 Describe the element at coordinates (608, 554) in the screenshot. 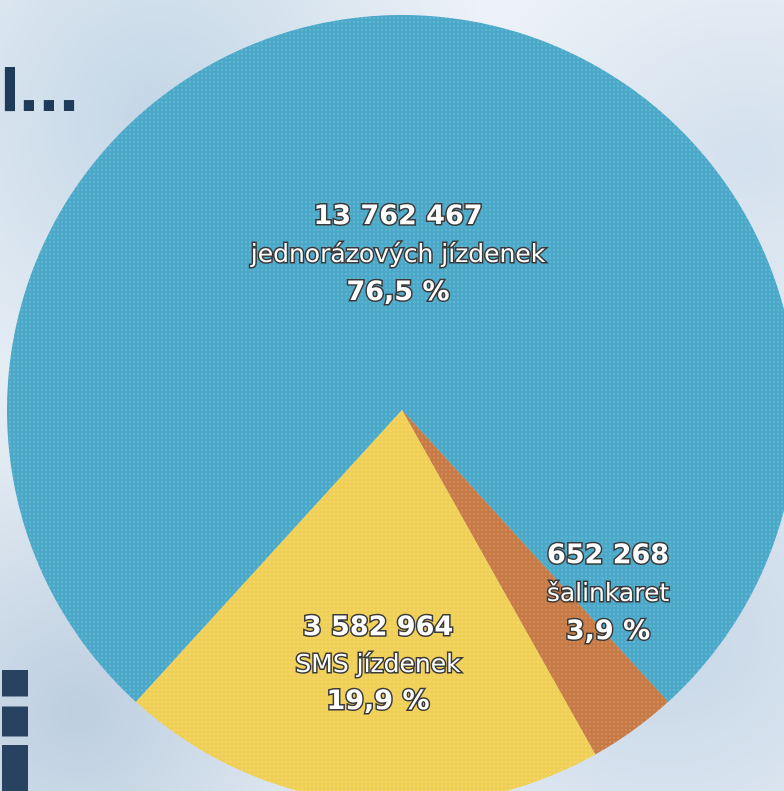

I see `slice-value-label-salinkaret: 652 268` at that location.